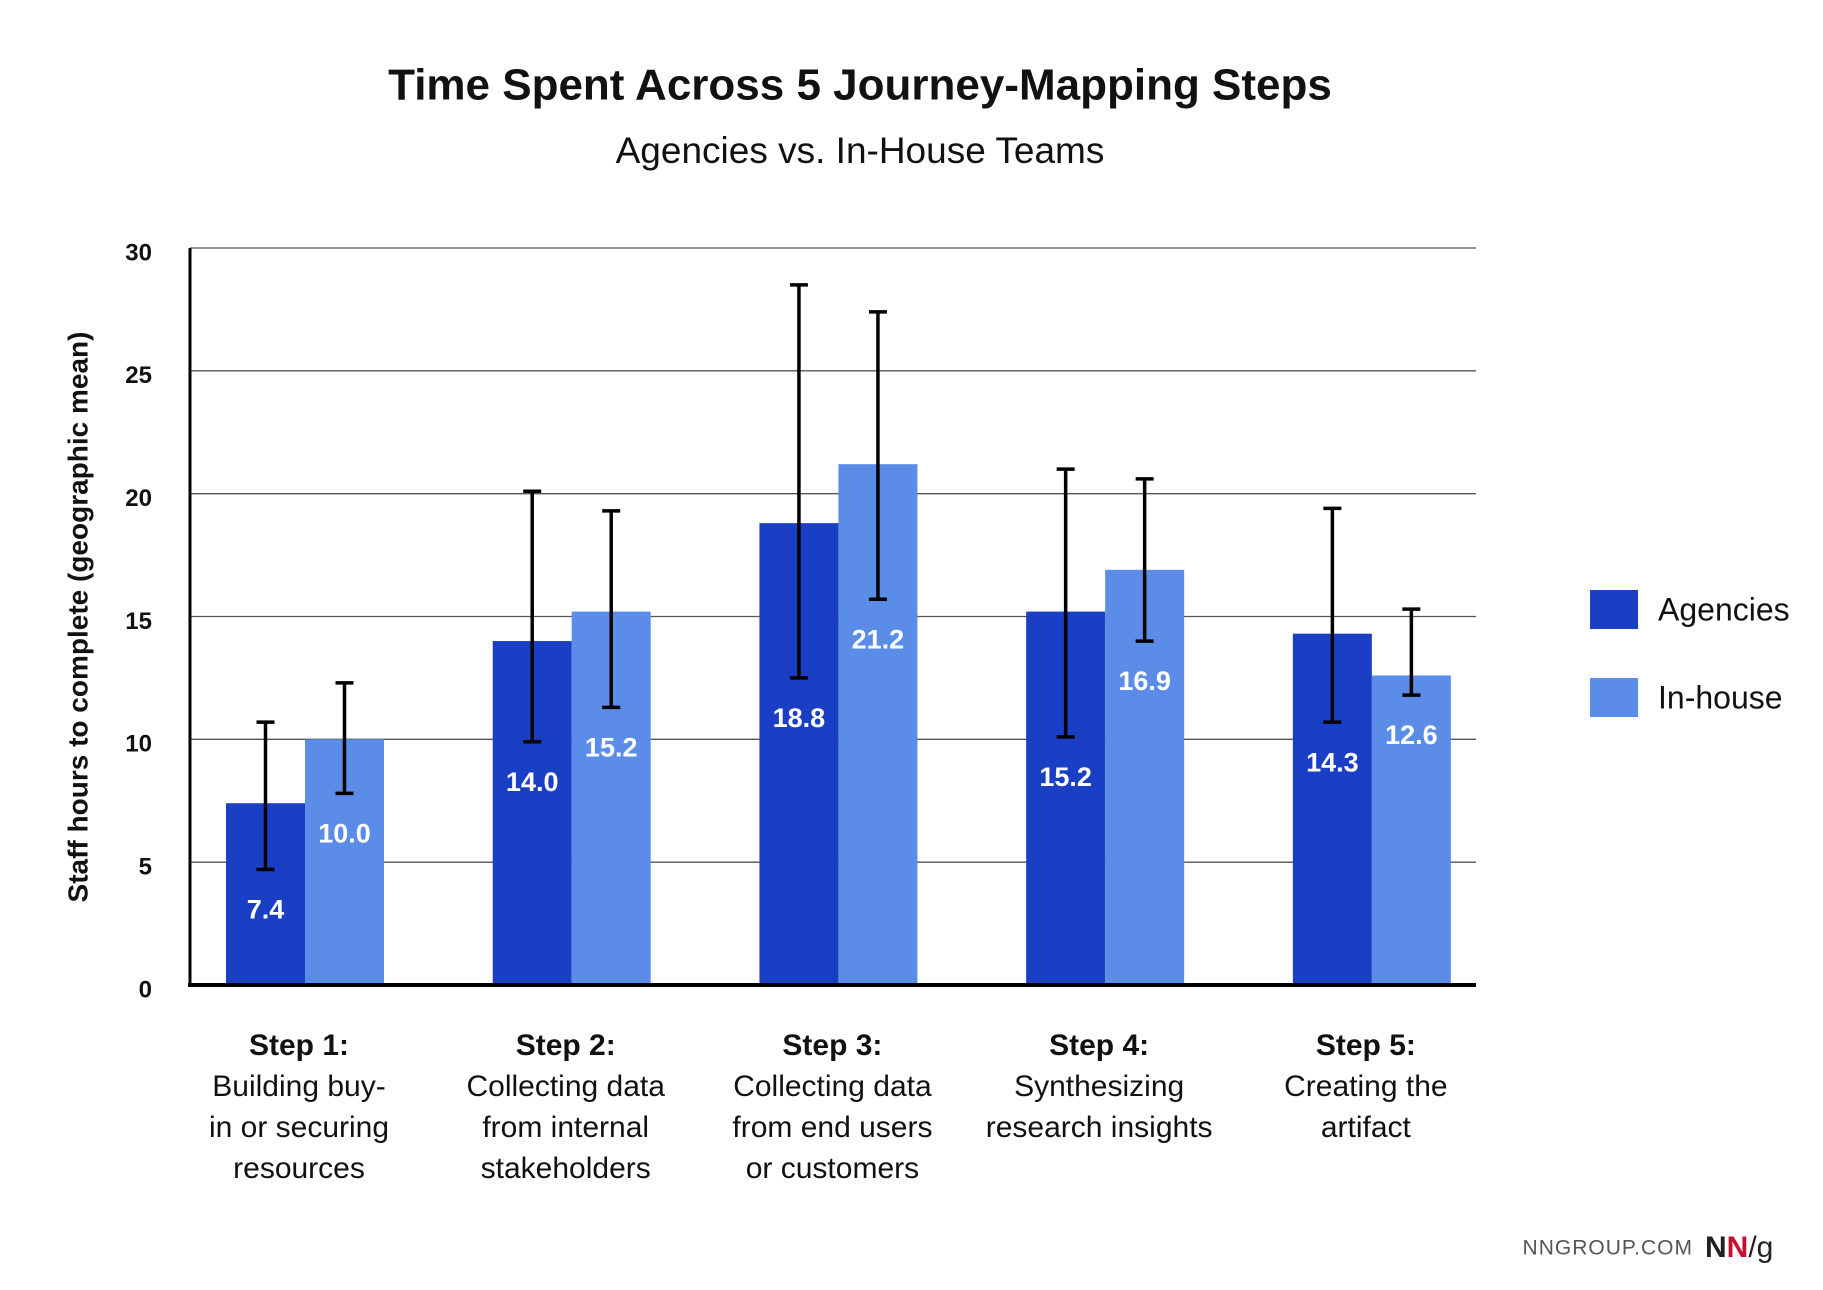 This screenshot has height=1290, width=1823. Describe the element at coordinates (138, 375) in the screenshot. I see `y-tick-label: 25` at that location.